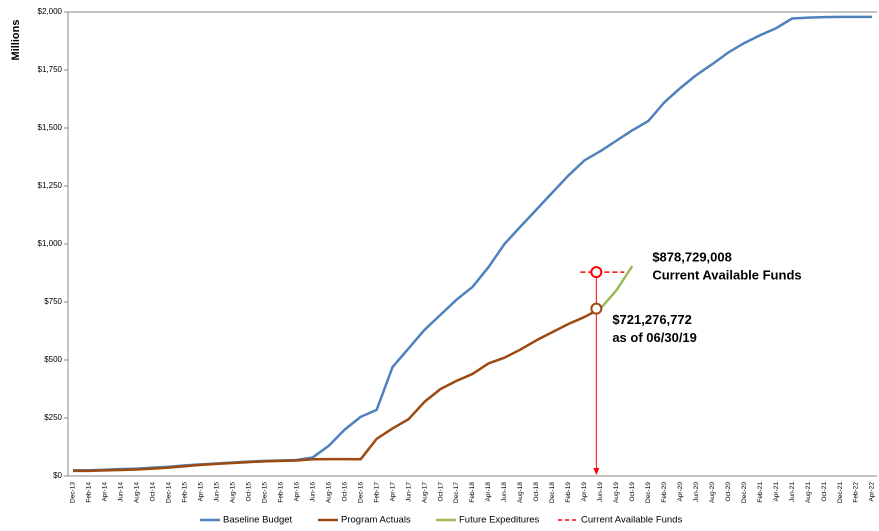  What do you see at coordinates (808, 492) in the screenshot?
I see `x-tick-label: Aug-21` at bounding box center [808, 492].